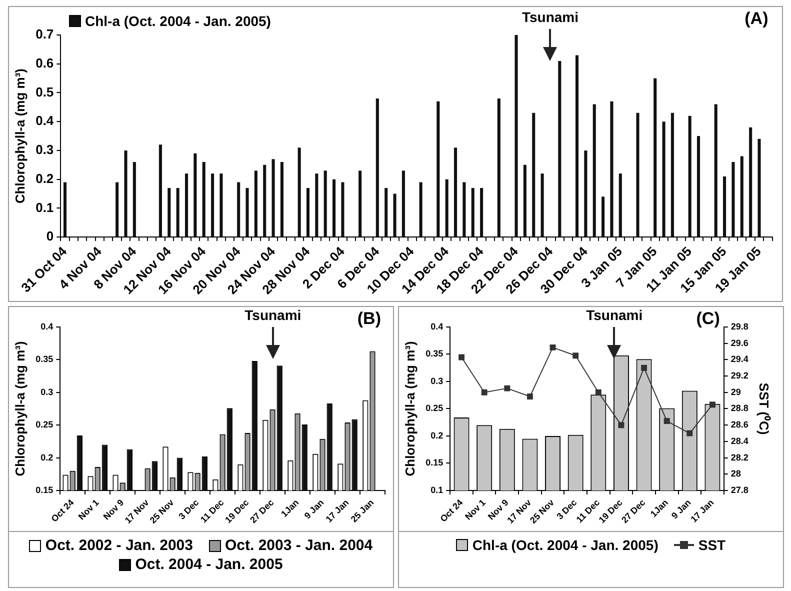 The image size is (791, 591). What do you see at coordinates (739, 359) in the screenshot?
I see `y2-tick-label: 29.4` at bounding box center [739, 359].